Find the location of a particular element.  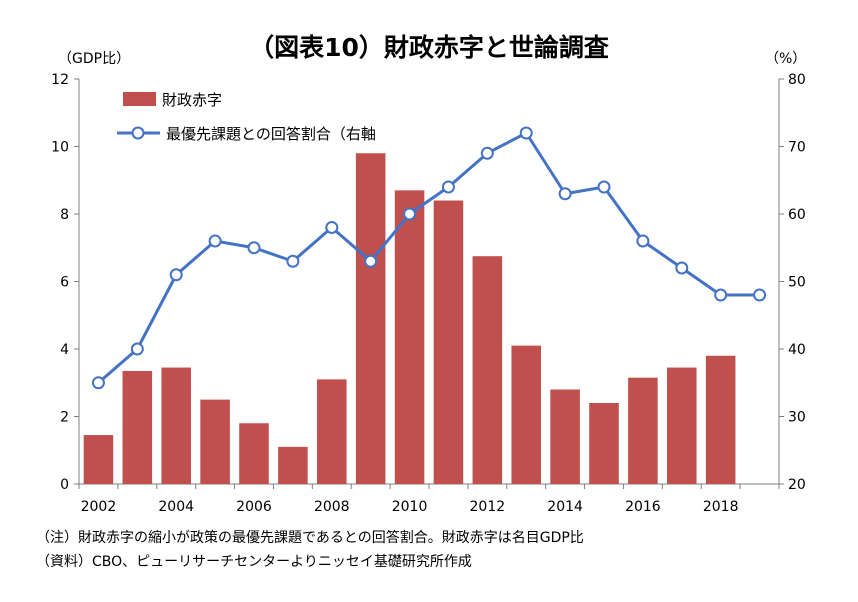

x-tick-label: 2008 is located at coordinates (332, 507).